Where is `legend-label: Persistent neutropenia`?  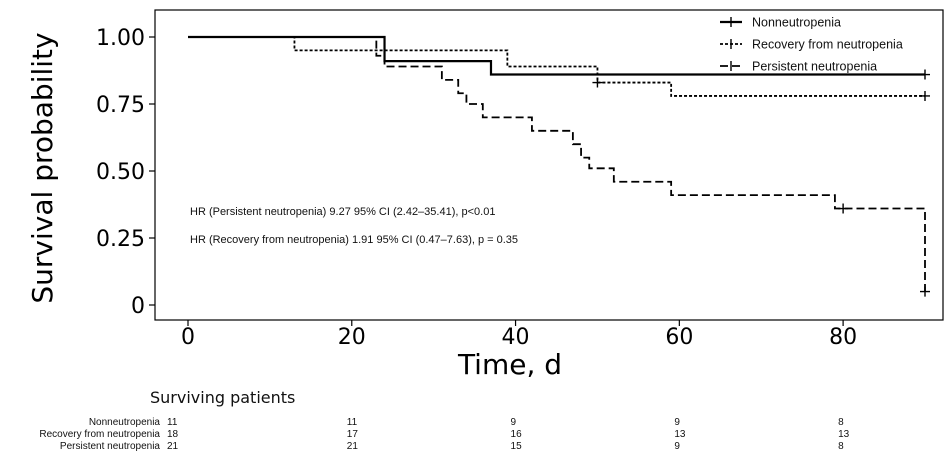 legend-label: Persistent neutropenia is located at coordinates (814, 67).